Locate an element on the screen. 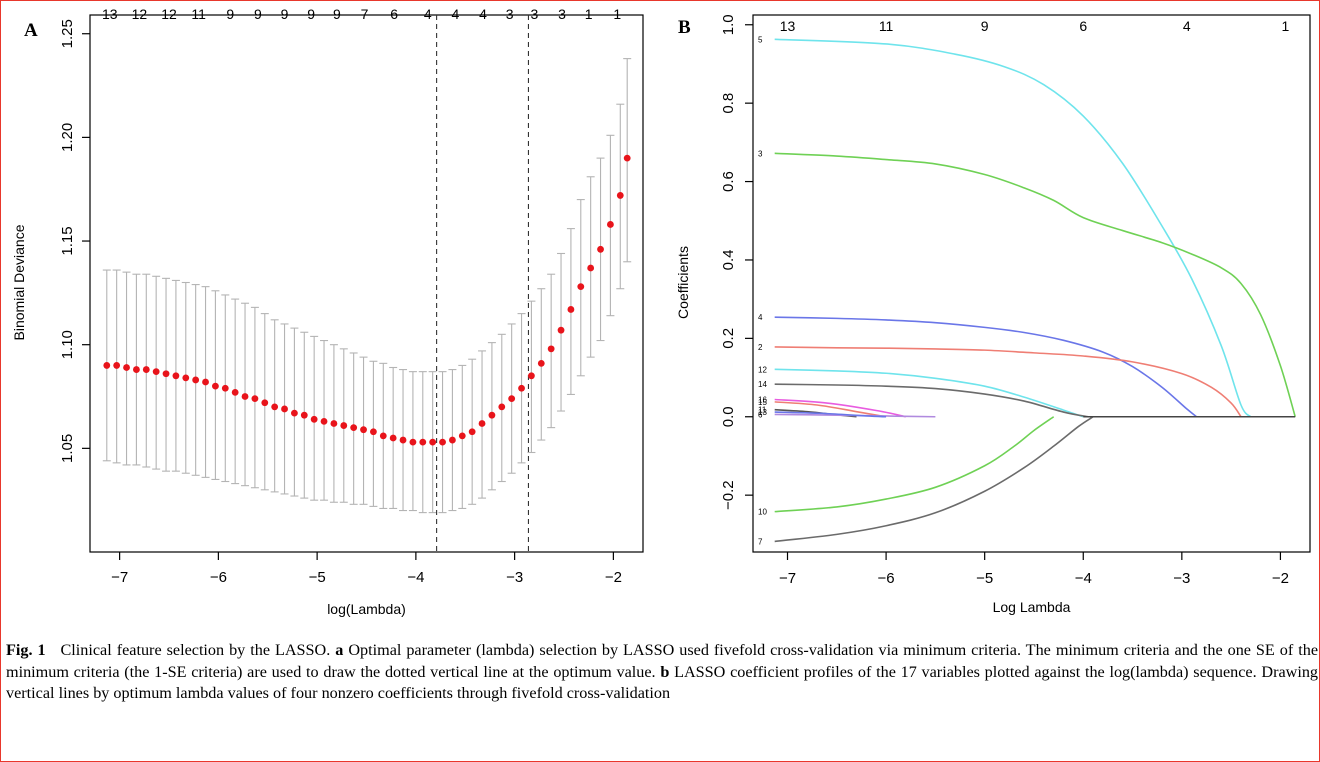  top-count-label-b: 1 is located at coordinates (1285, 26).